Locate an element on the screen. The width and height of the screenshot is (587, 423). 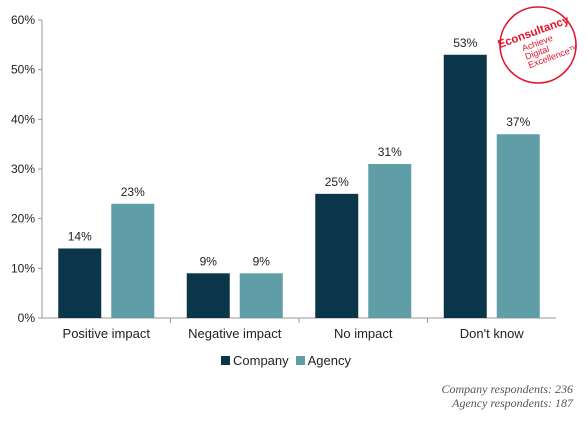
footnote-agency-respondents: Agency respondents: 187 is located at coordinates (512, 403).